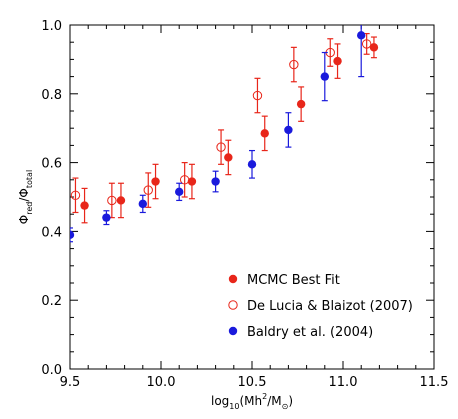 Image resolution: width=458 pixels, height=419 pixels. I want to click on x-tick-label: 9.5, so click(70, 382).